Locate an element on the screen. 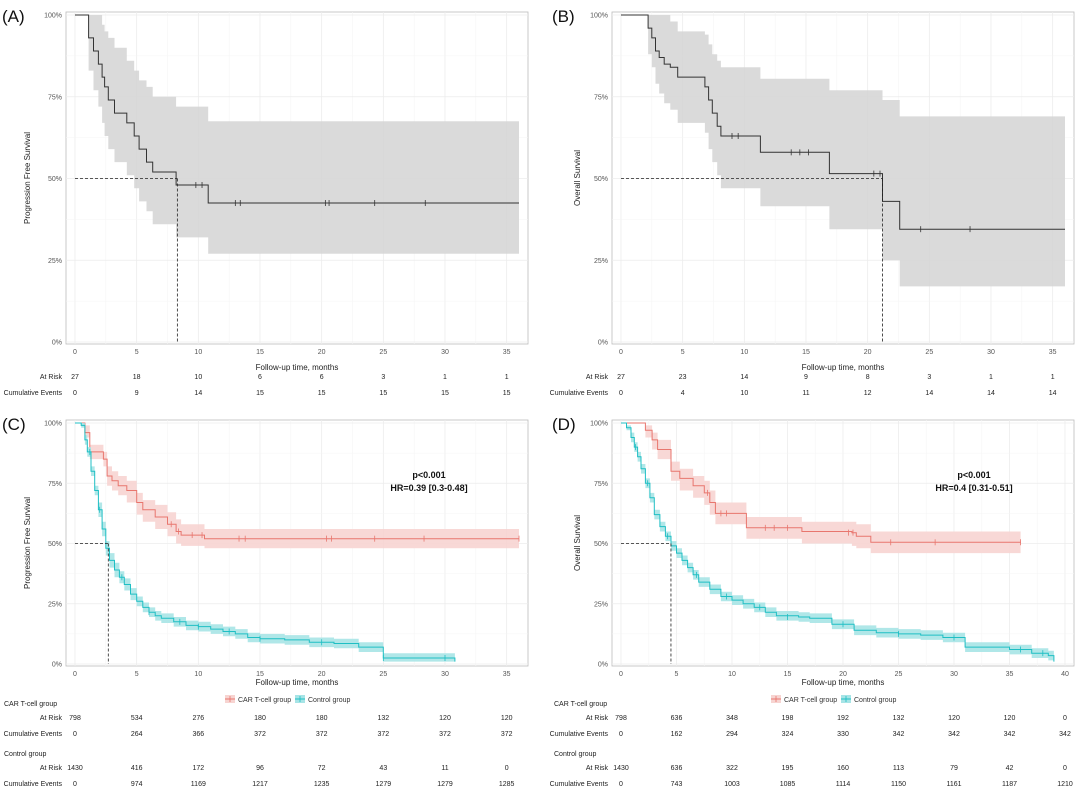  risk-cell: 27 is located at coordinates (75, 377).